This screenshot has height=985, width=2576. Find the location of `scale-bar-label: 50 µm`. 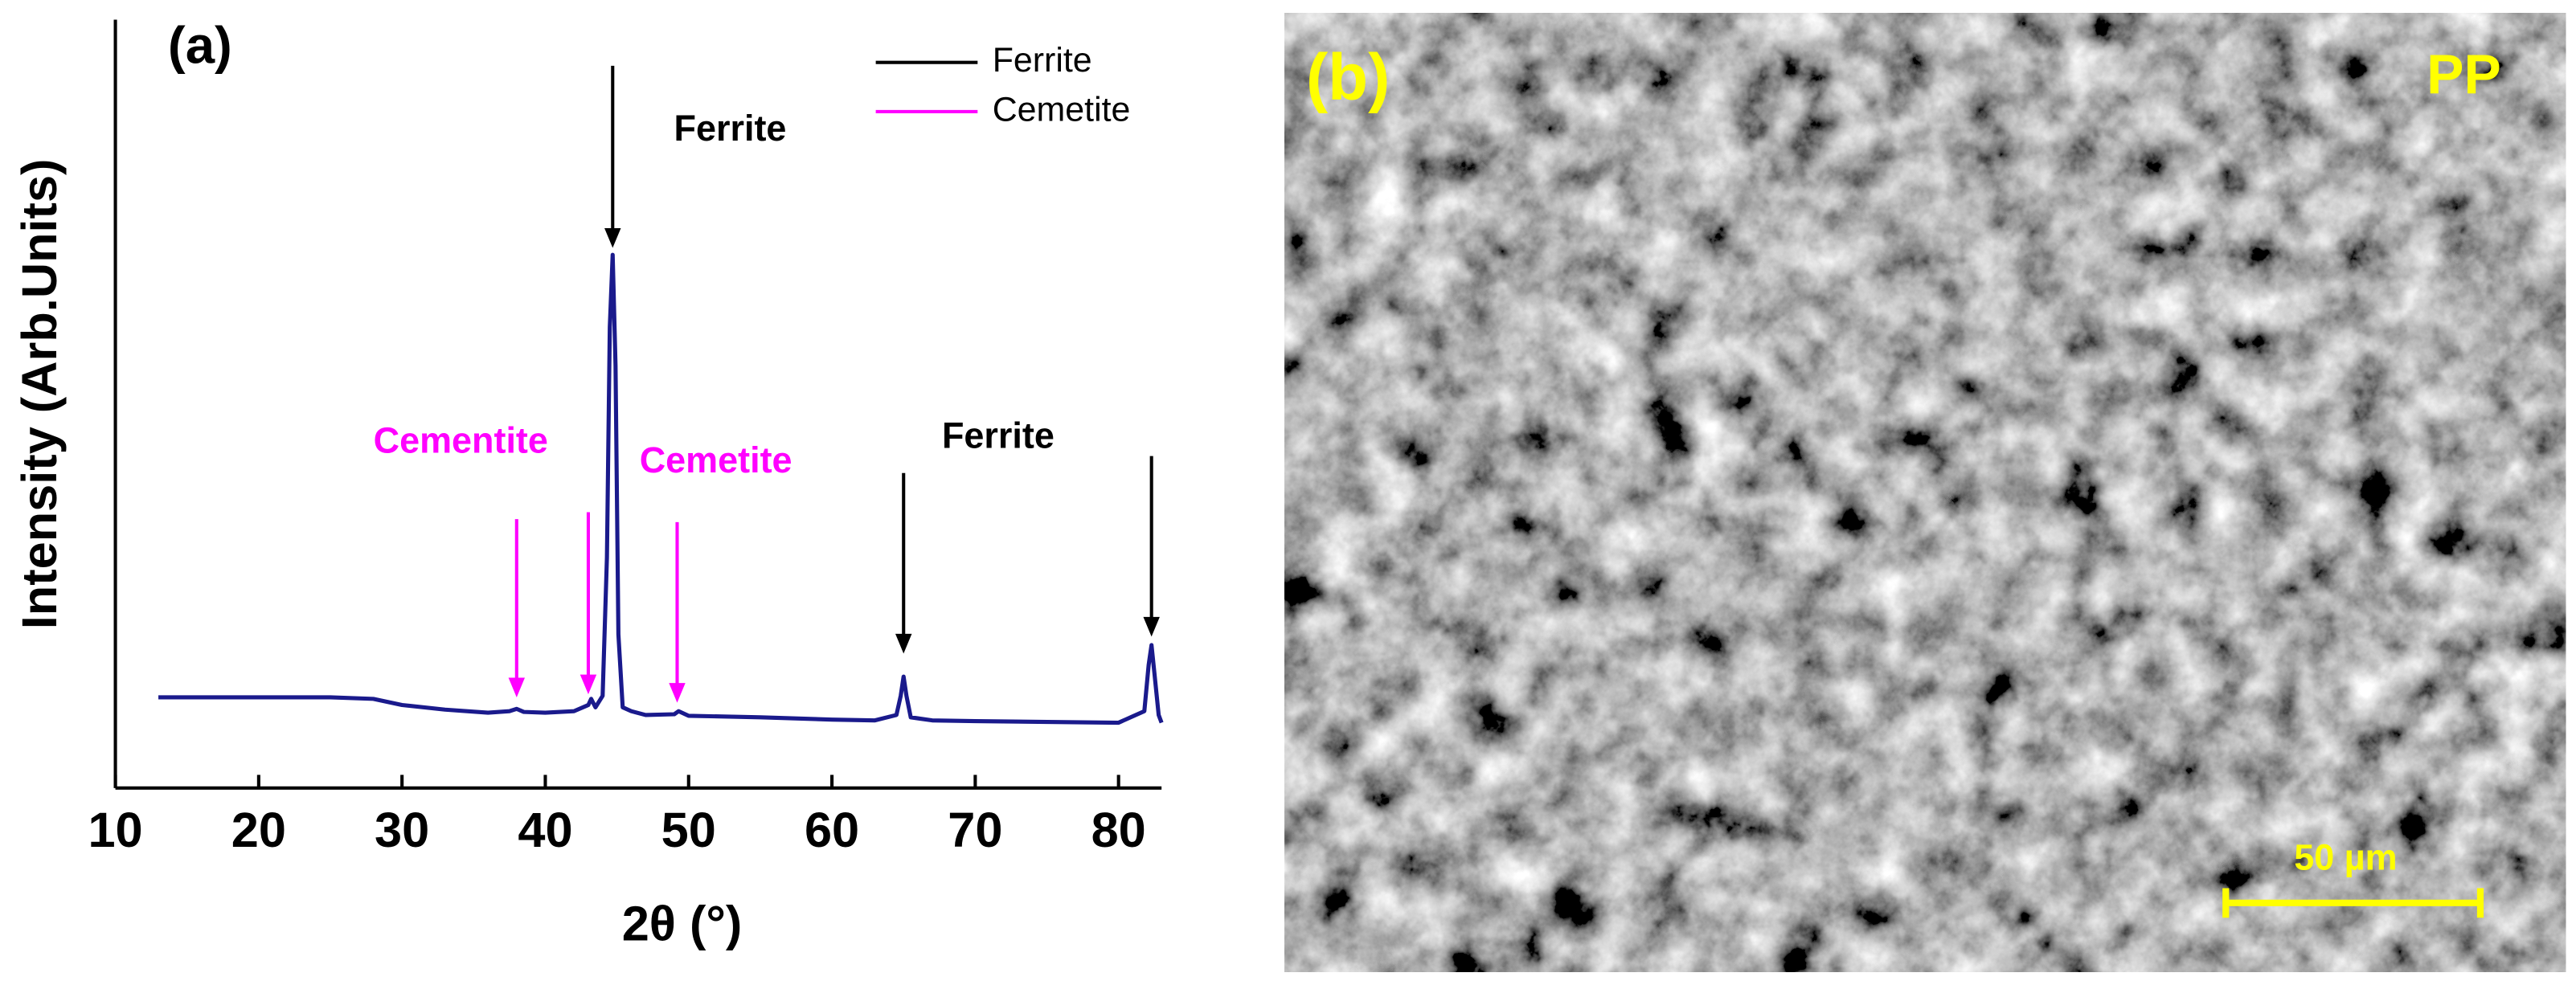

scale-bar-label: 50 µm is located at coordinates (2345, 857).